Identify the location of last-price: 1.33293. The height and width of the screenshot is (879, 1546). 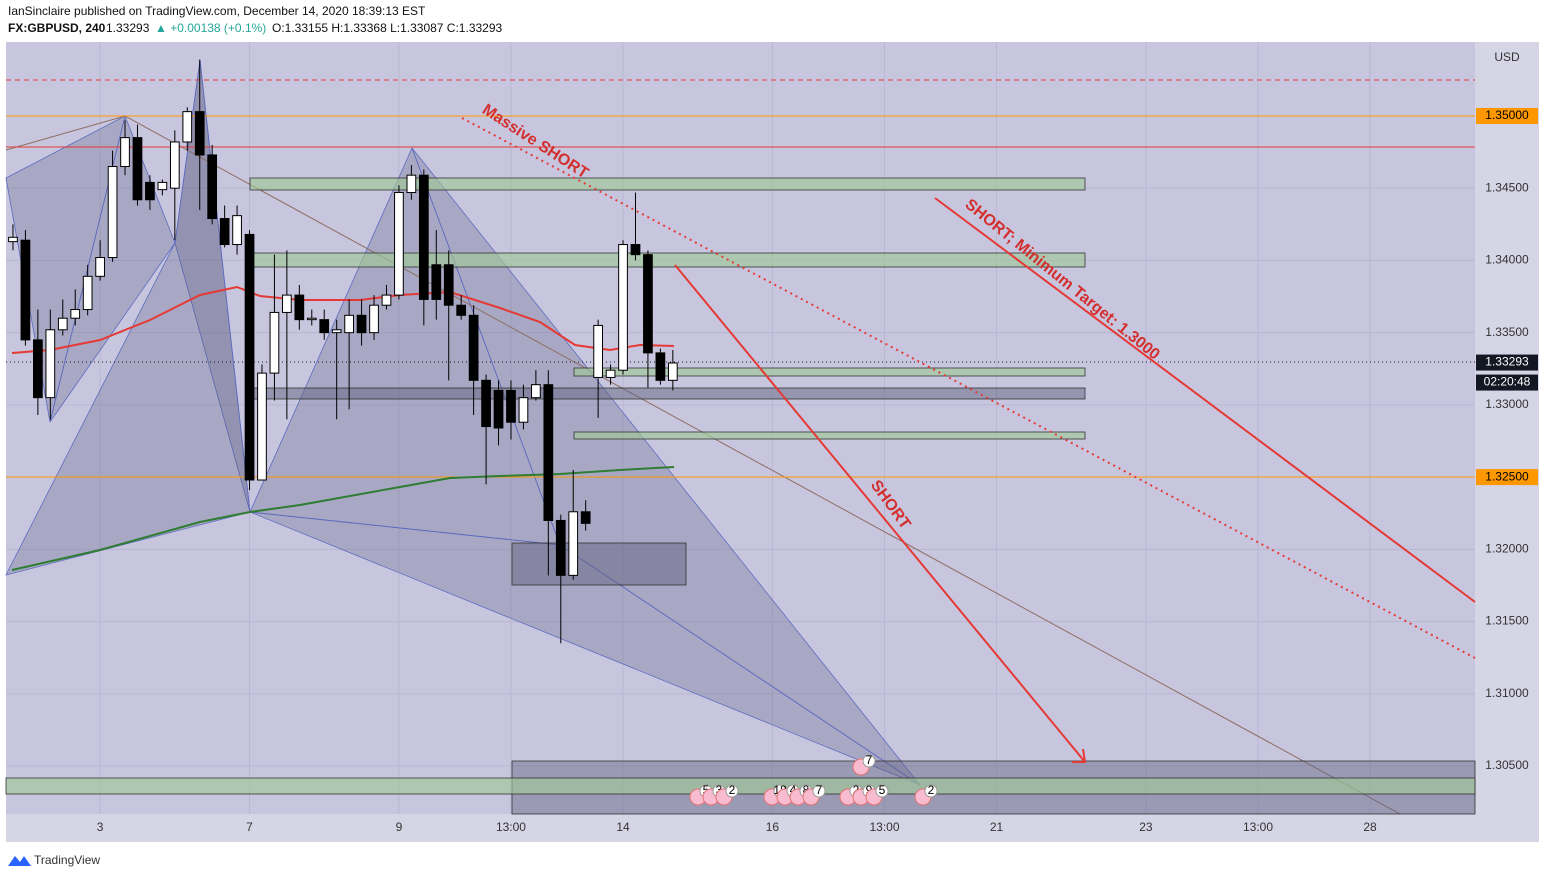
(128, 28).